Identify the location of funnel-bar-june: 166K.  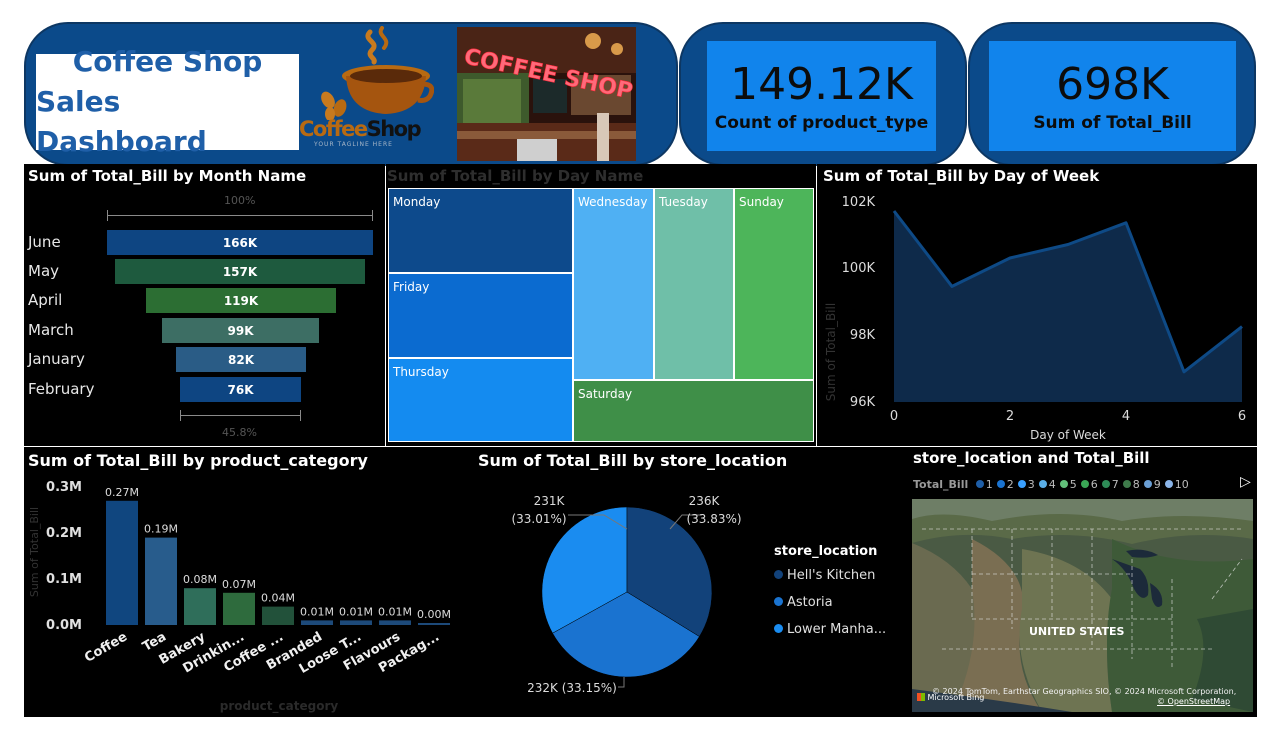
(240, 242).